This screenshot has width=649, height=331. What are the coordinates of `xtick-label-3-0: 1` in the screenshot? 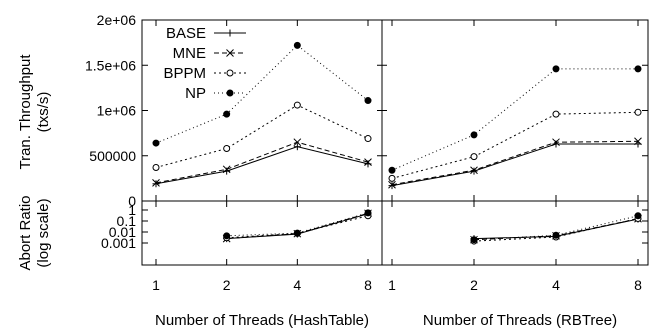 It's located at (392, 285).